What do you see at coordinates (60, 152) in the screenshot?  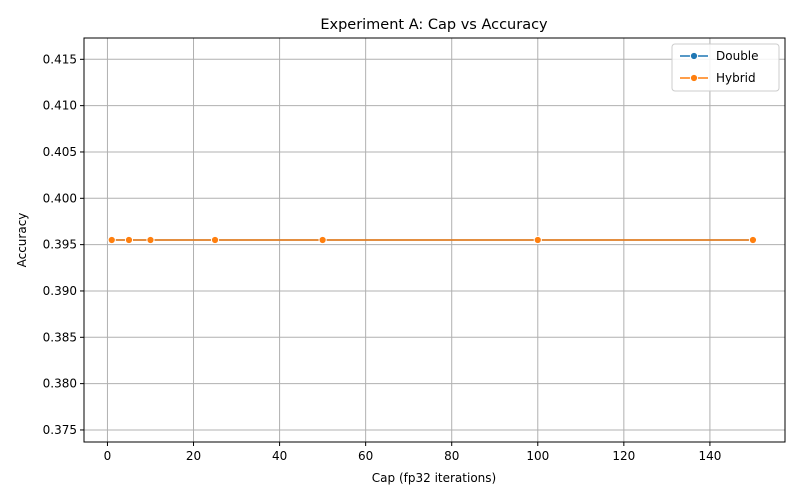 I see `y-tick-label: 0.405` at bounding box center [60, 152].